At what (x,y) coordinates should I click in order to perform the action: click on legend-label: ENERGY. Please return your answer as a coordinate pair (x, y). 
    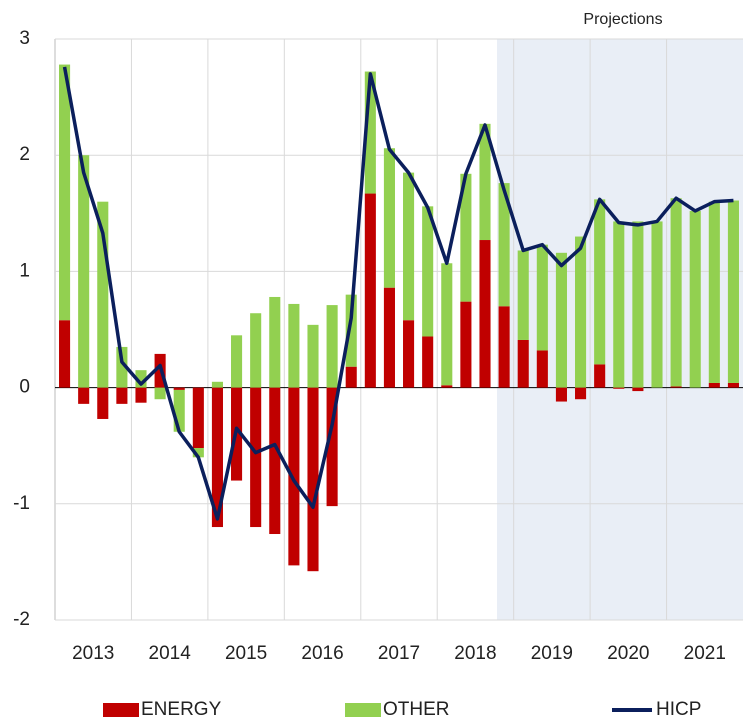
    Looking at the image, I should click on (181, 709).